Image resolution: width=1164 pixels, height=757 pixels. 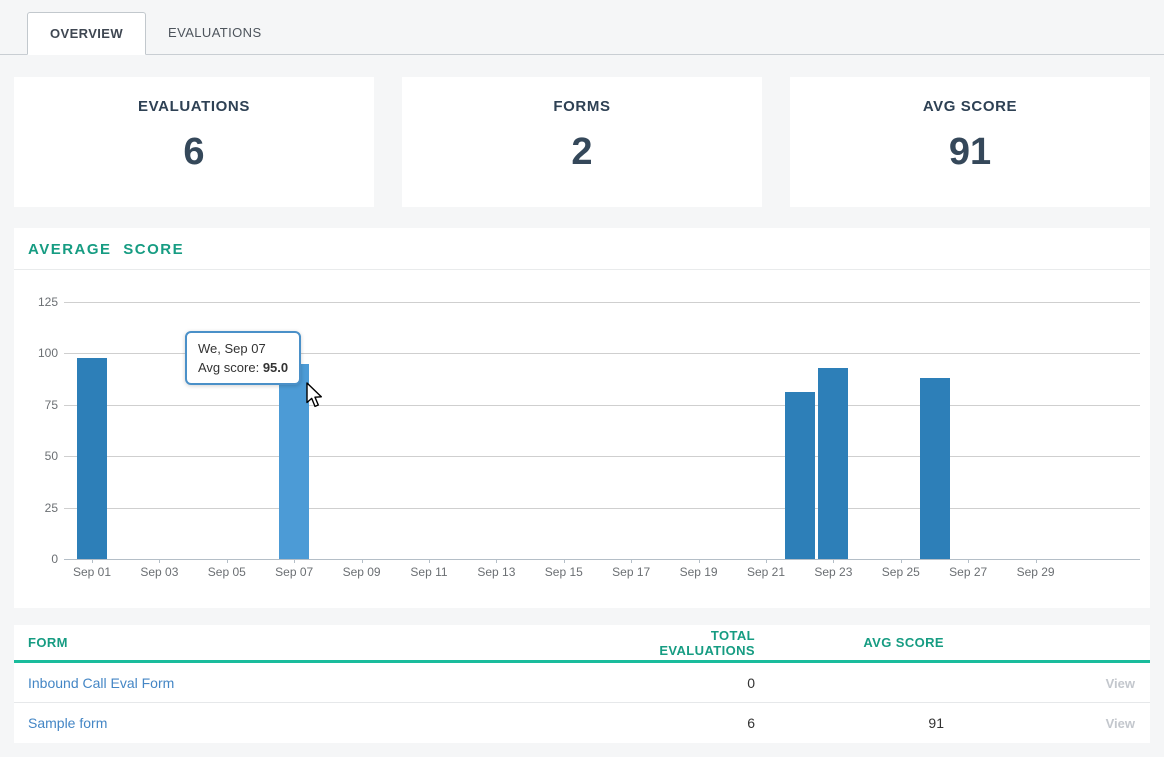 What do you see at coordinates (698, 572) in the screenshot?
I see `x-tick-label: Sep 19` at bounding box center [698, 572].